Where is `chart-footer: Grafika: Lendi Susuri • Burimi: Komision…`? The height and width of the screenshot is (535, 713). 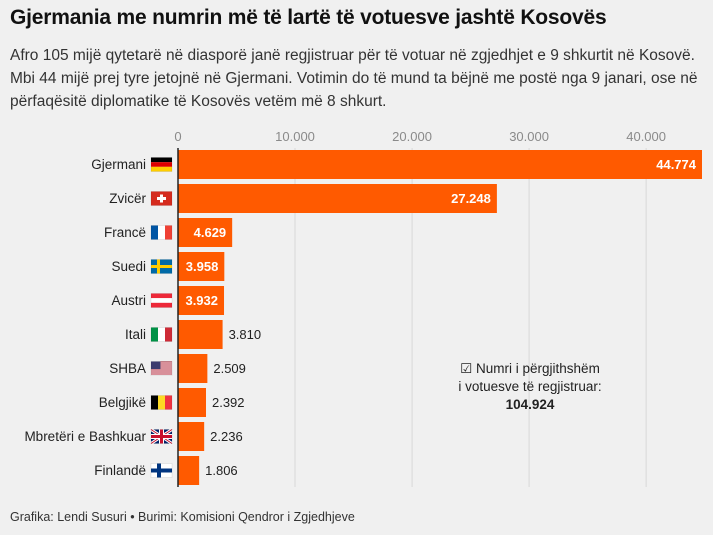 chart-footer: Grafika: Lendi Susuri • Burimi: Komision… is located at coordinates (182, 517).